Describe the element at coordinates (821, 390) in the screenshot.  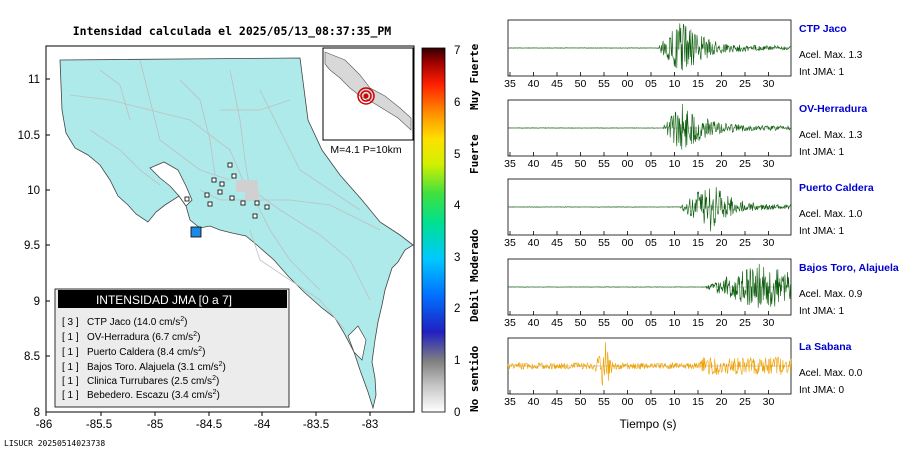
I see `station-jma: Int JMA: 0` at that location.